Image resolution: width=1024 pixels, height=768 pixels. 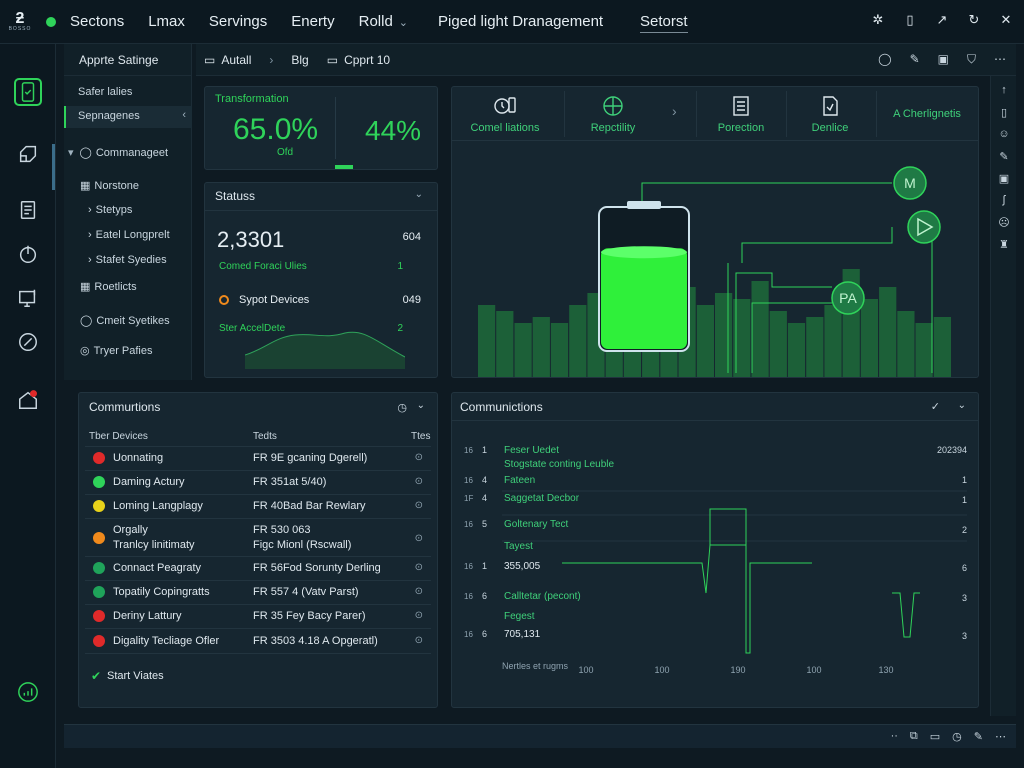 What do you see at coordinates (118, 152) in the screenshot?
I see `sidebar-item-commanage: ▾ ◯ Commanageet` at bounding box center [118, 152].